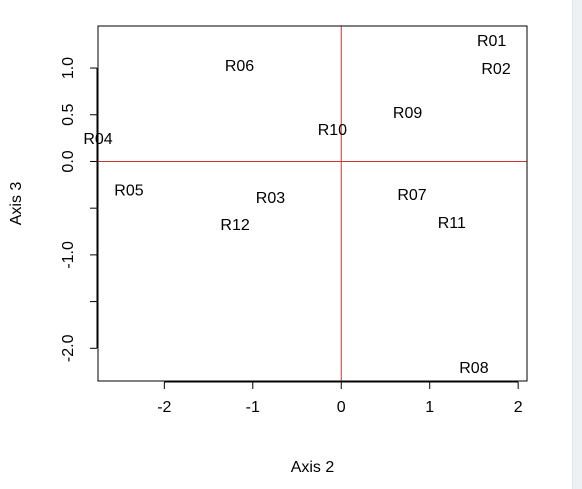 The width and height of the screenshot is (582, 489). Describe the element at coordinates (68, 255) in the screenshot. I see `y-tick-label: -1.0` at that location.